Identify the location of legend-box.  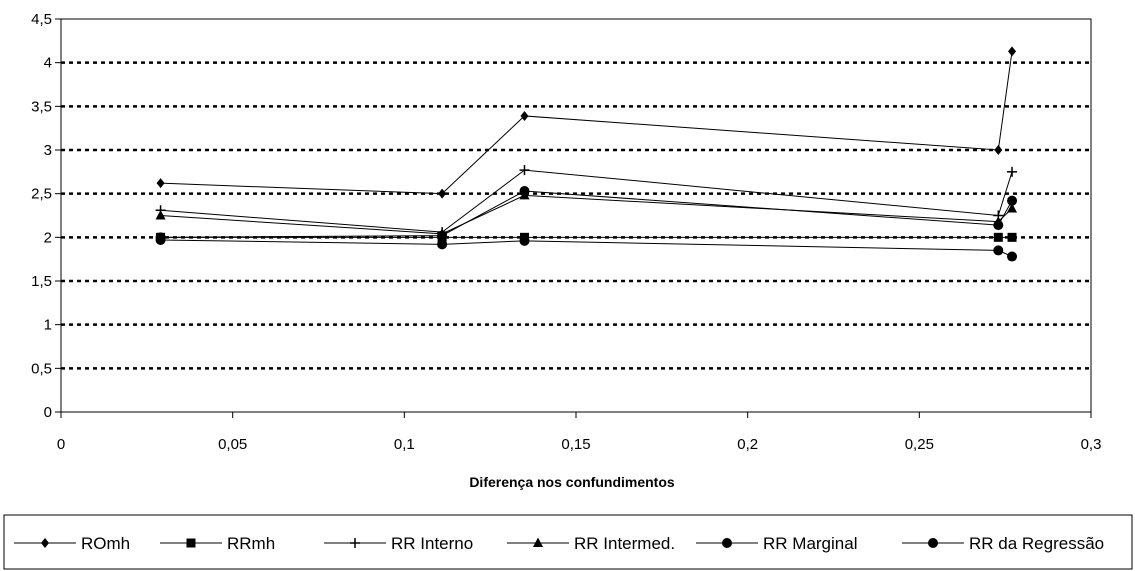
(568, 542).